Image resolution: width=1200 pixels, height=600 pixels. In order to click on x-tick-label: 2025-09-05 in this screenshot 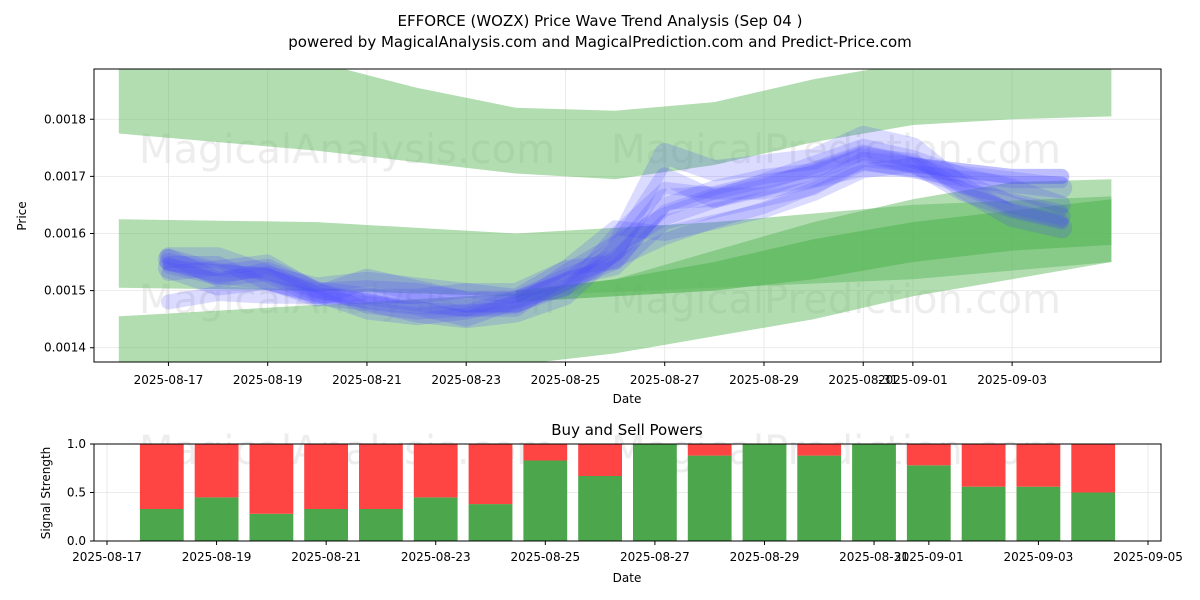, I will do `click(1148, 557)`.